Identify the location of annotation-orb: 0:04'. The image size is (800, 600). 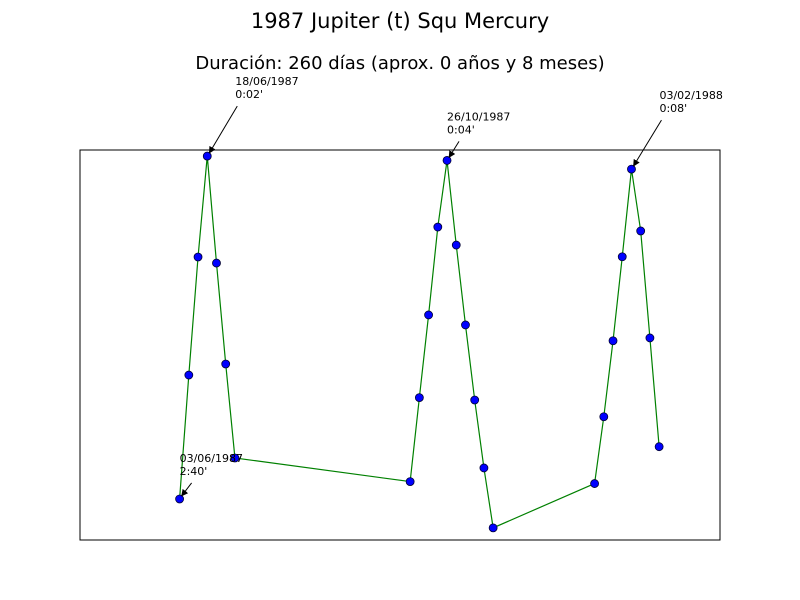
(461, 129).